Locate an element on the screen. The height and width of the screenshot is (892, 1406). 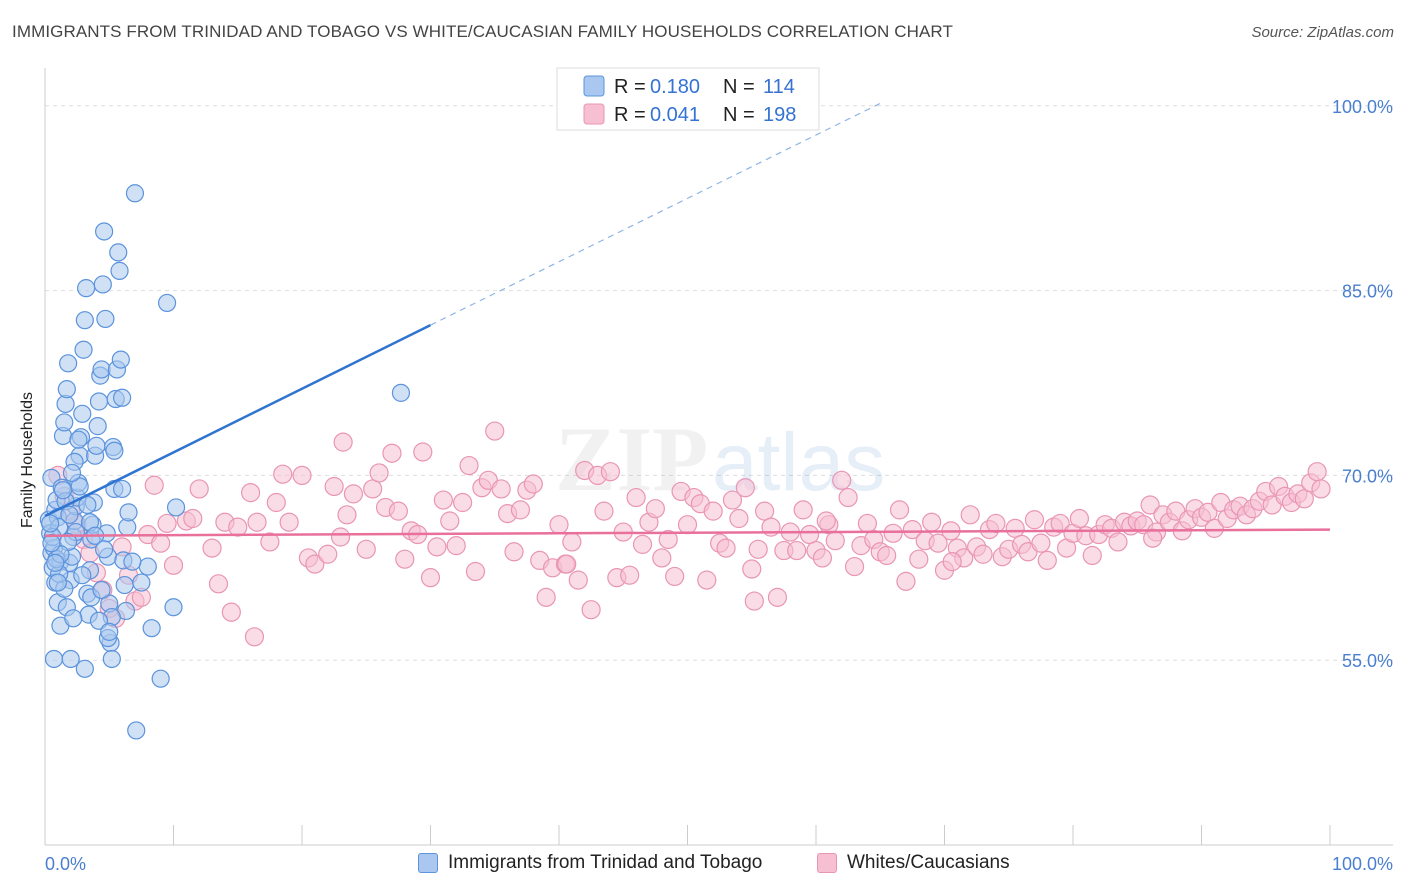
y-tick-label-0: 55.0% is located at coordinates (1367, 661).